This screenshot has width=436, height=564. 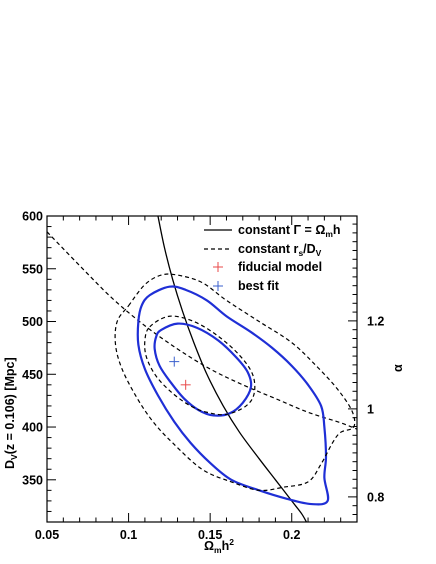 What do you see at coordinates (210, 535) in the screenshot?
I see `x-tick-label: 0.15` at bounding box center [210, 535].